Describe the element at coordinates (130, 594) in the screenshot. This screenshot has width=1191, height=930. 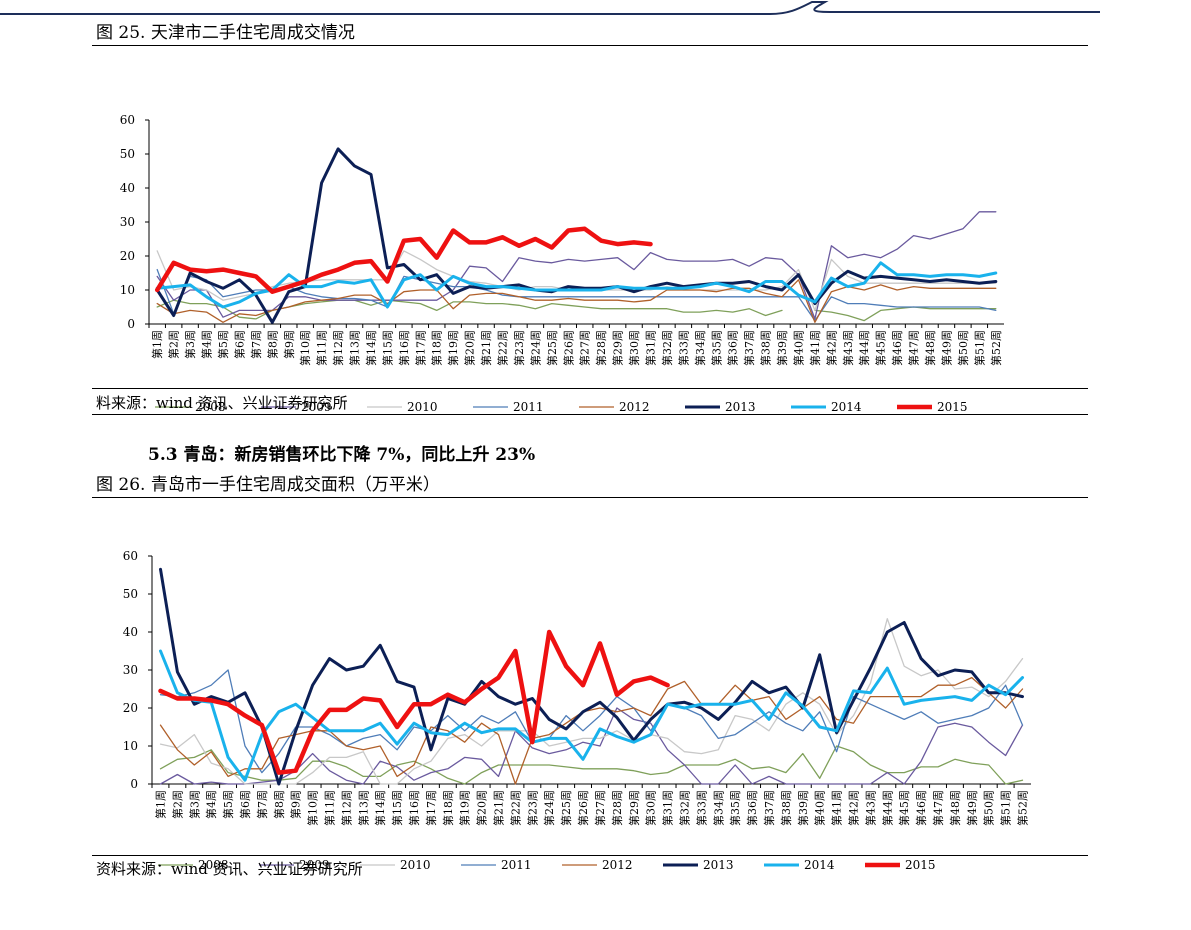
I see `y-tick-label: 50` at that location.